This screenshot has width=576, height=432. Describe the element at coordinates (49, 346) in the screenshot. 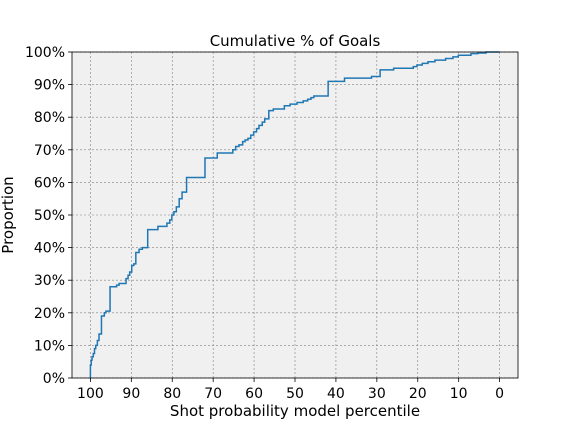

I see `y-tick-label: 10%` at that location.